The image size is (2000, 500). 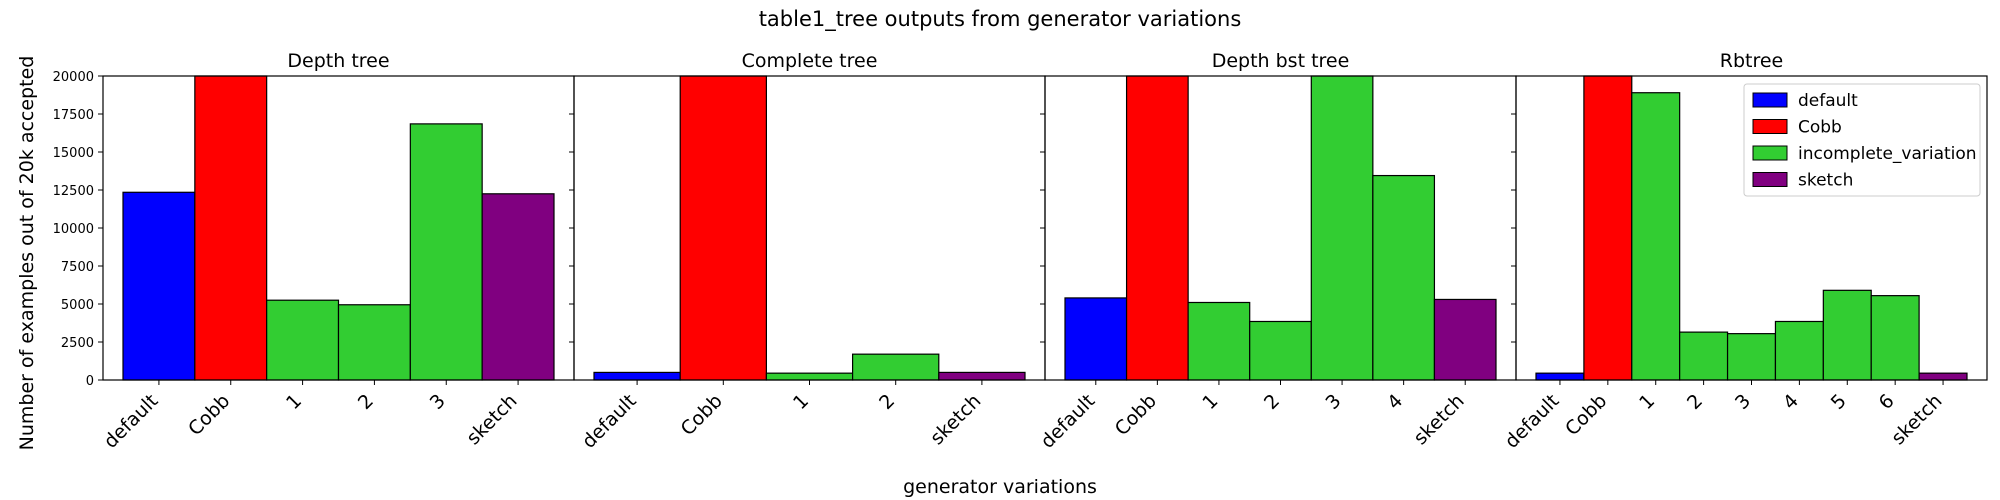 What do you see at coordinates (77, 267) in the screenshot?
I see `y-tick-label: 7500` at bounding box center [77, 267].